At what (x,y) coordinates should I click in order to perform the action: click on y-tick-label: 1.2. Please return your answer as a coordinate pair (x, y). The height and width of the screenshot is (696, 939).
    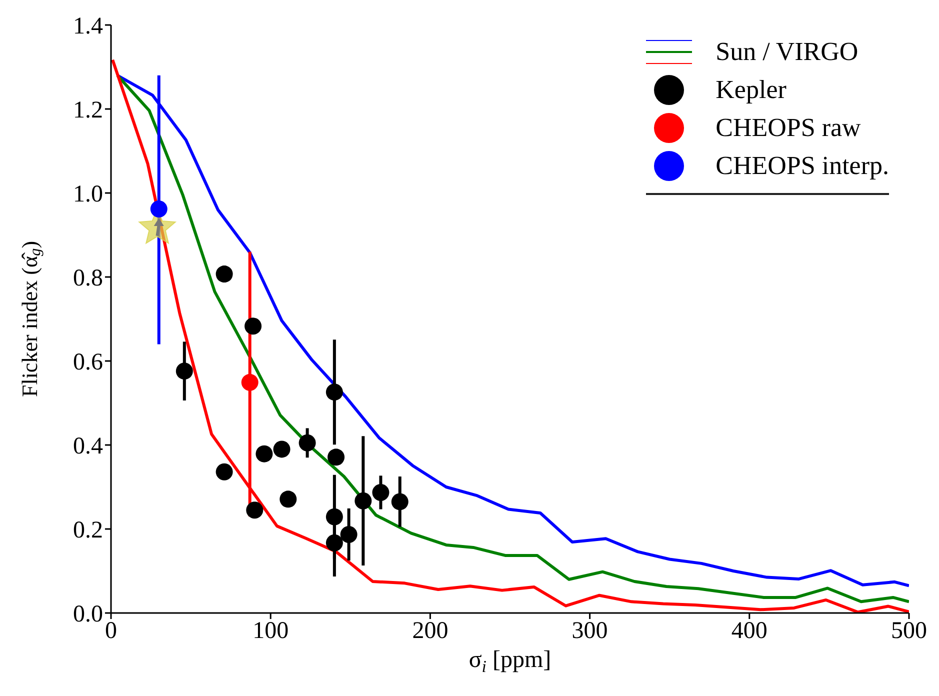
    Looking at the image, I should click on (88, 111).